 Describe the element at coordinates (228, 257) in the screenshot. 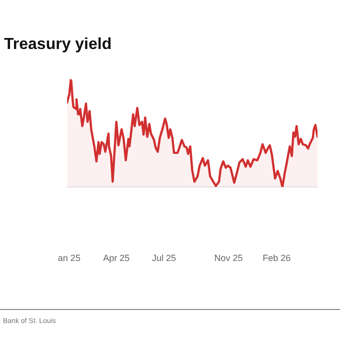

I see `x-tick-label: Nov 25` at that location.